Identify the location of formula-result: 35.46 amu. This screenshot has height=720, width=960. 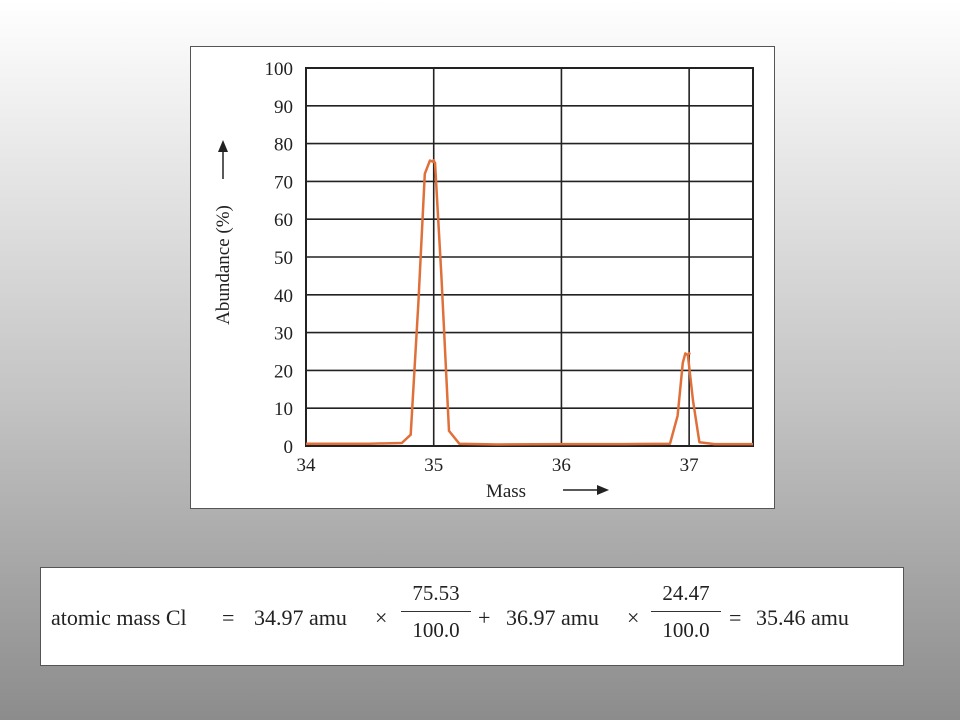
(802, 617).